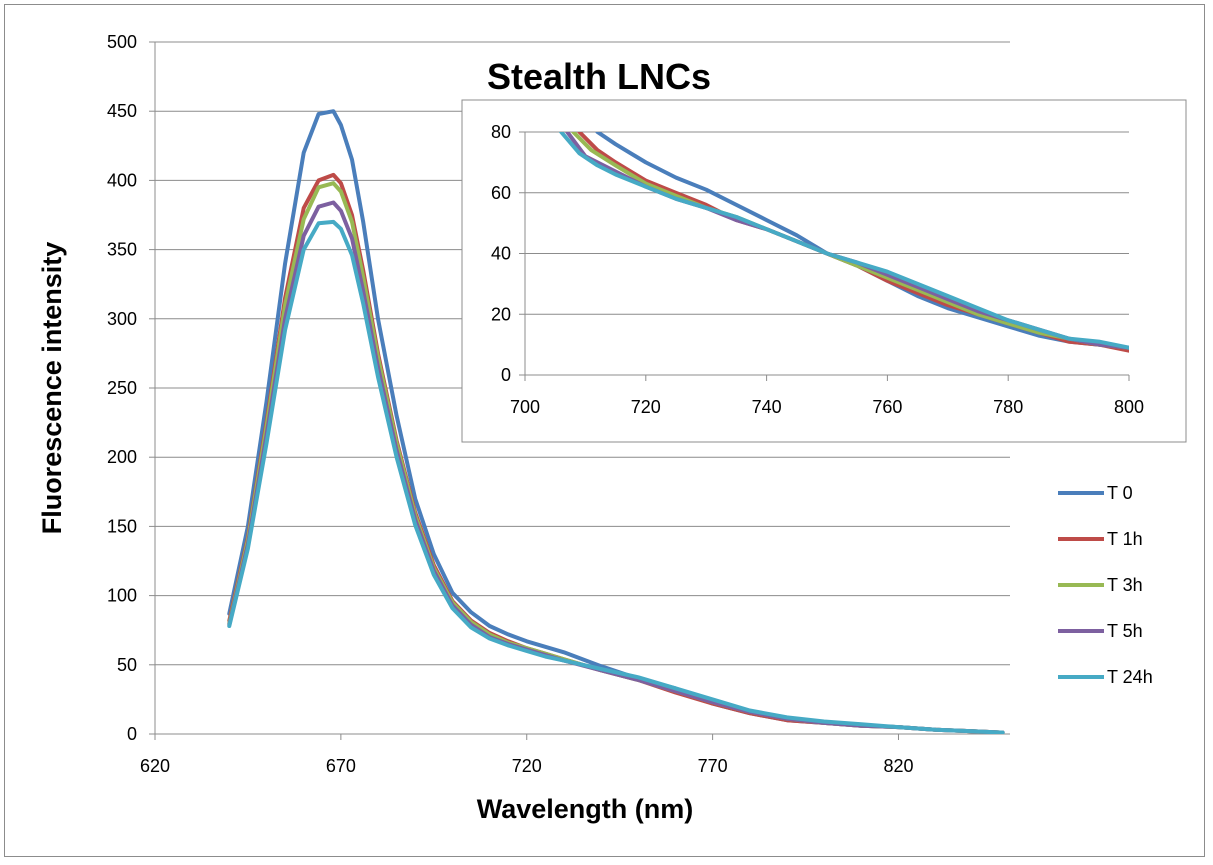 The width and height of the screenshot is (1213, 865). I want to click on x-tick-label: 820, so click(898, 766).